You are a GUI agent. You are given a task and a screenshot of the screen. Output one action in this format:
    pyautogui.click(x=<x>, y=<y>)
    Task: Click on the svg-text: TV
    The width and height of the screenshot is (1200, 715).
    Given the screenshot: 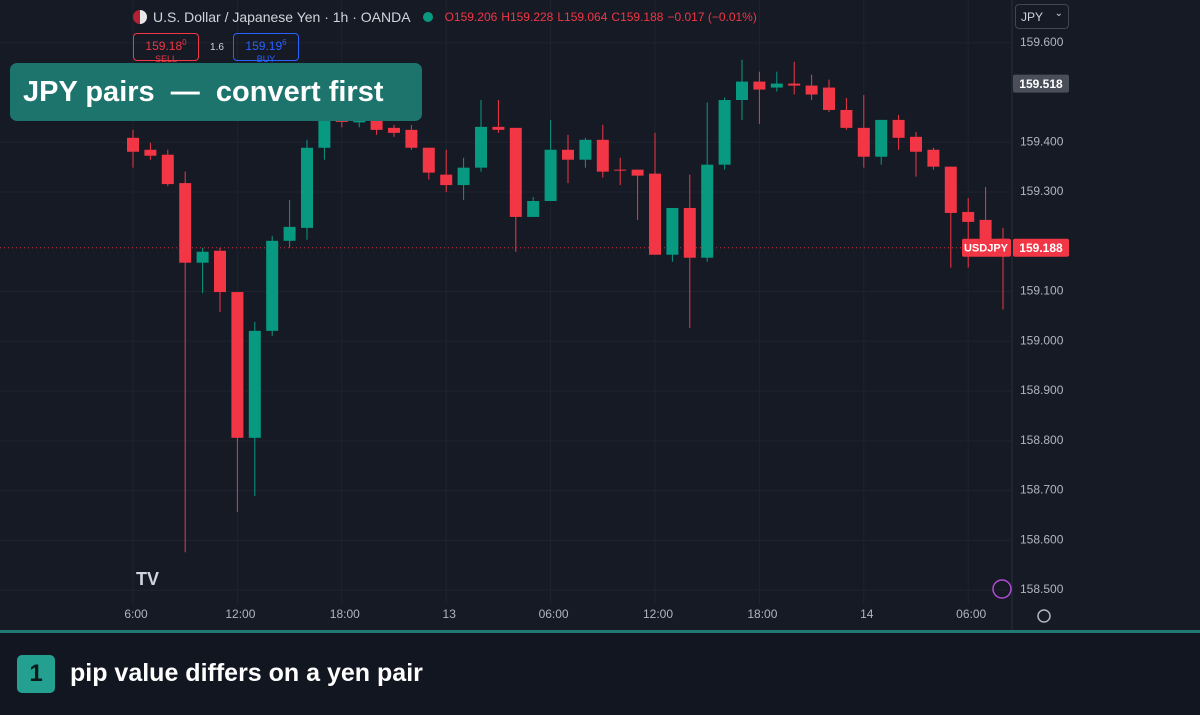 What is the action you would take?
    pyautogui.click(x=147, y=579)
    